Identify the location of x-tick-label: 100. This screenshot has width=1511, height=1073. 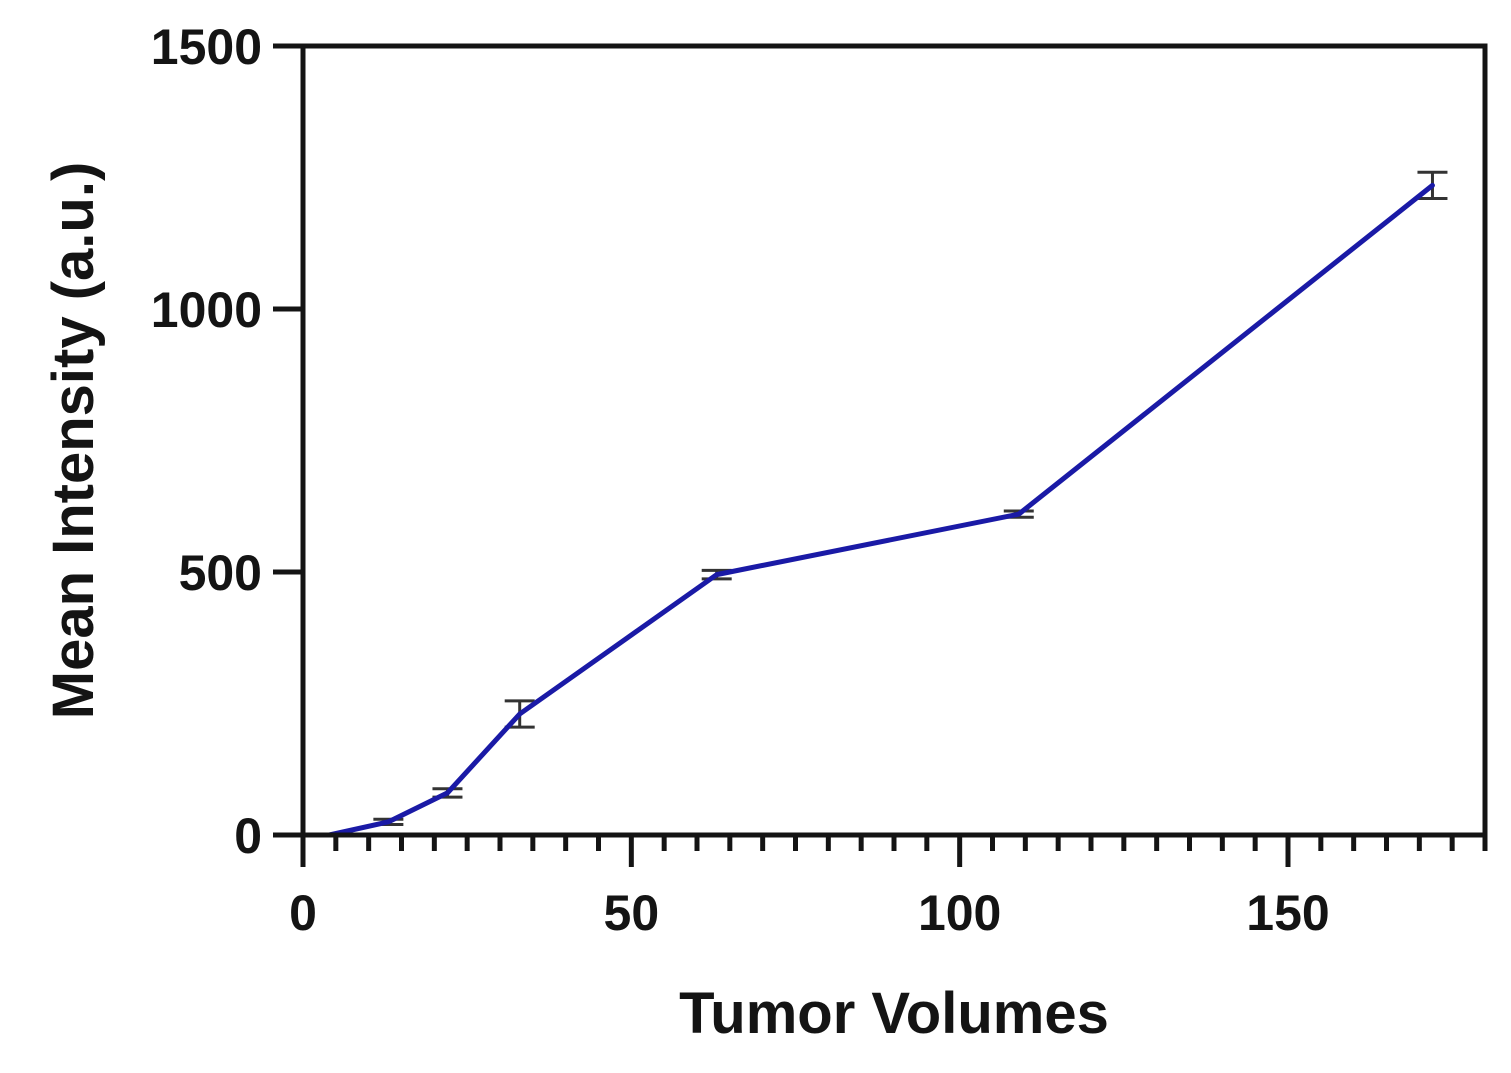
(959, 913).